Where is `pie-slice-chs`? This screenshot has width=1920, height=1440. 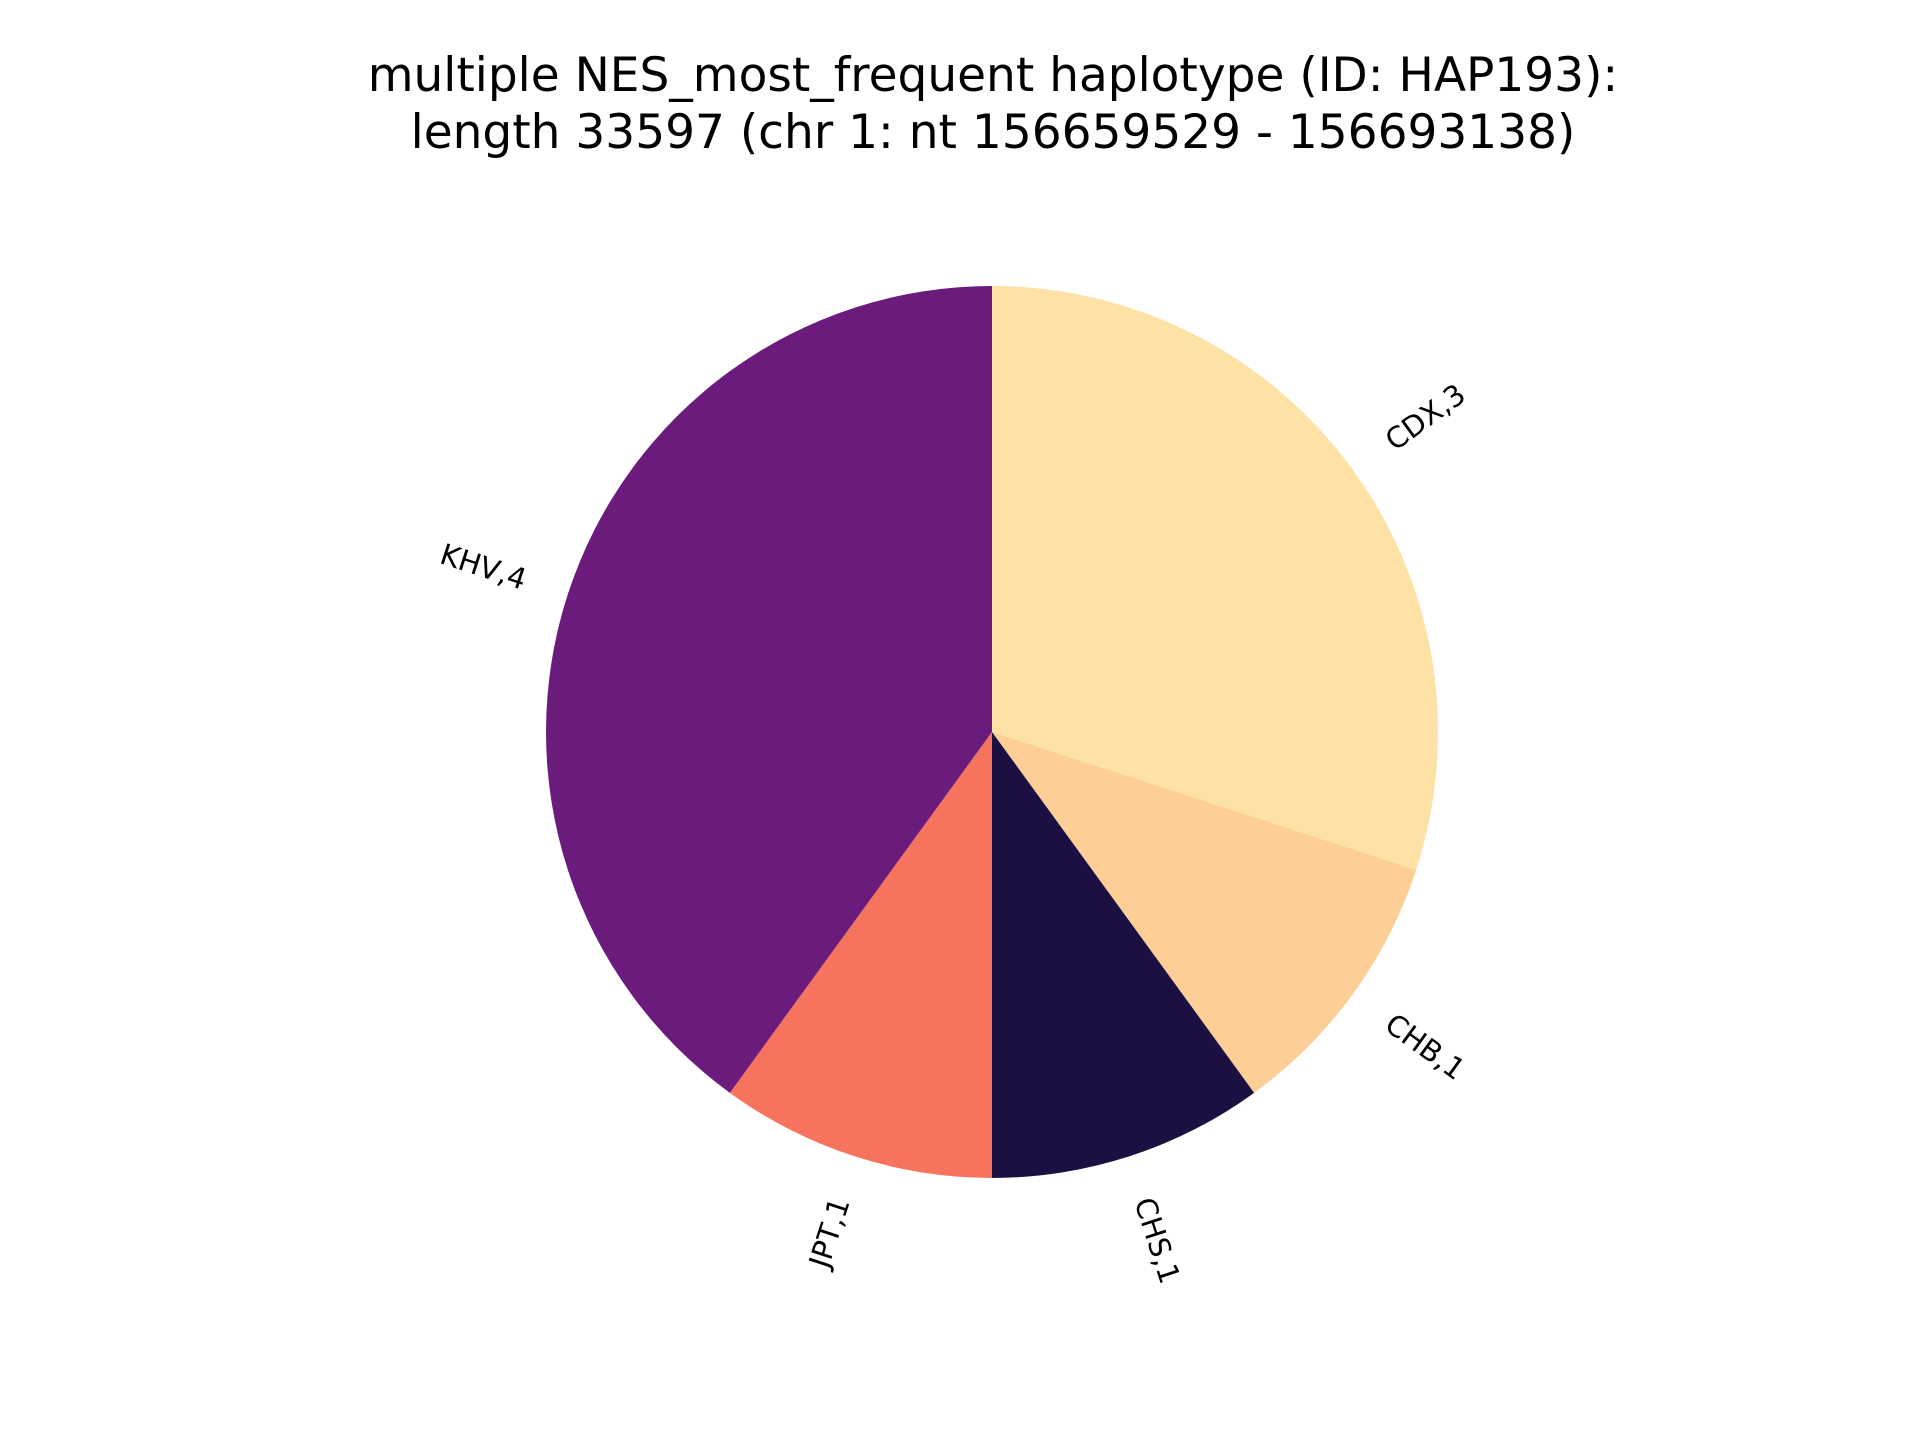 pie-slice-chs is located at coordinates (1123, 955).